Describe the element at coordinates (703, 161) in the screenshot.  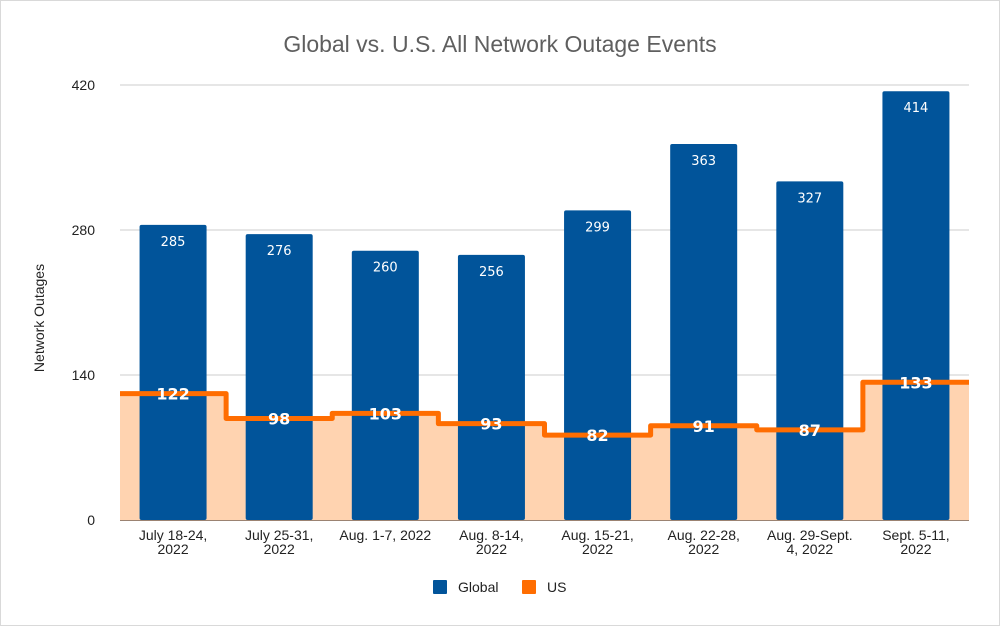
I see `global-data-label: 363` at that location.